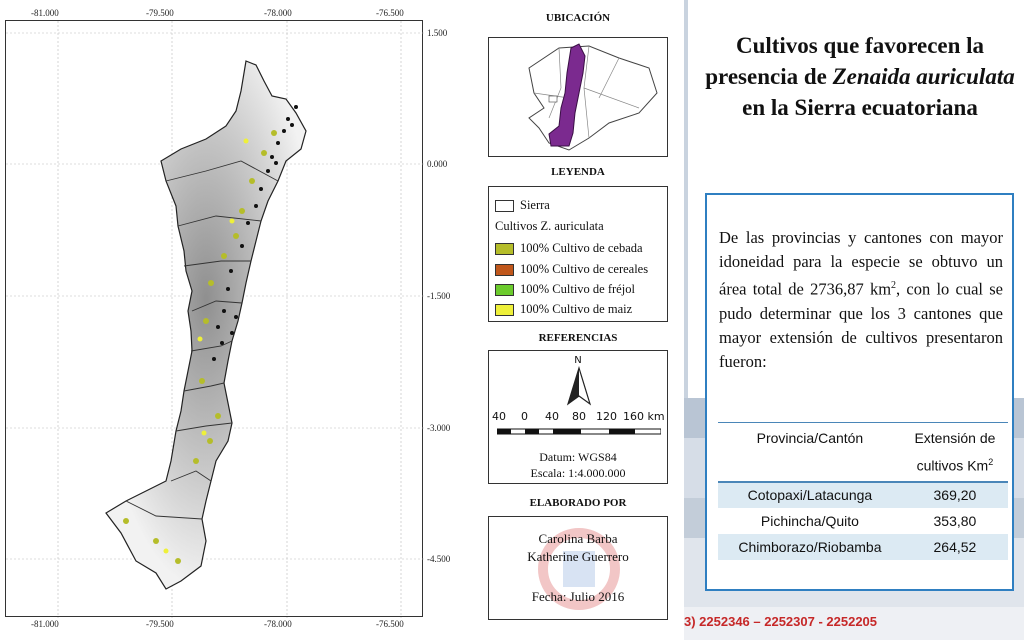 The width and height of the screenshot is (1024, 640). What do you see at coordinates (578, 457) in the screenshot?
I see `datum-text: Datum: WGS84` at bounding box center [578, 457].